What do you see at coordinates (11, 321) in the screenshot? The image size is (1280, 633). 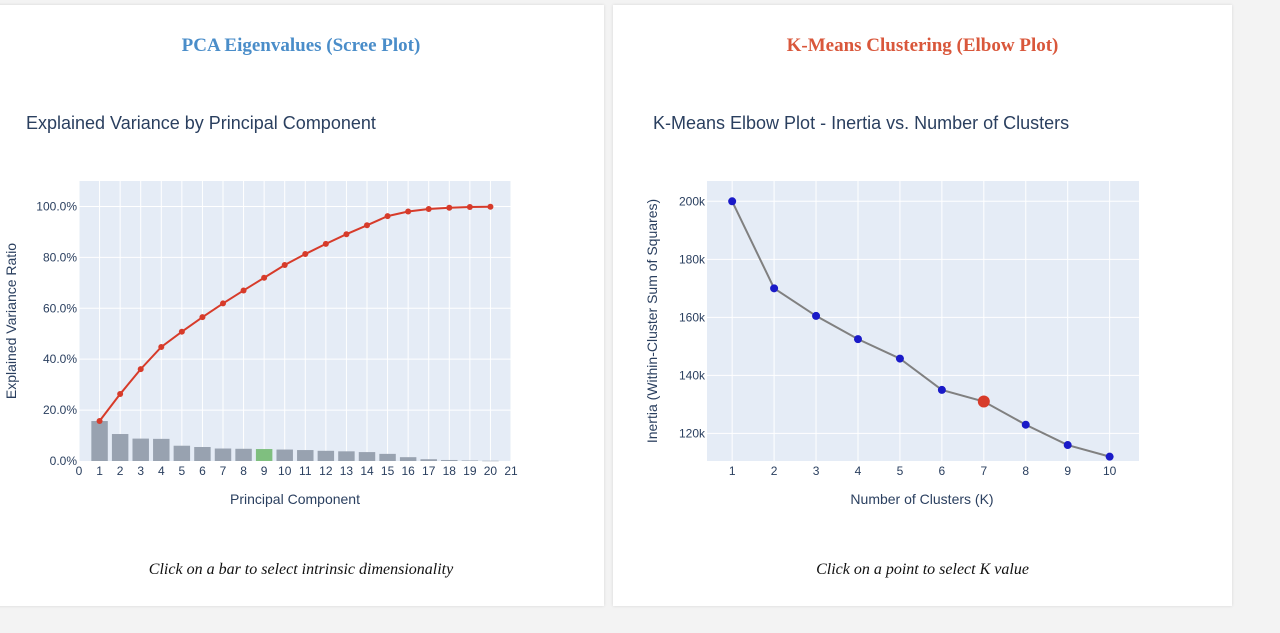 I see `scree-y-axis-title: Explained Variance Ratio` at bounding box center [11, 321].